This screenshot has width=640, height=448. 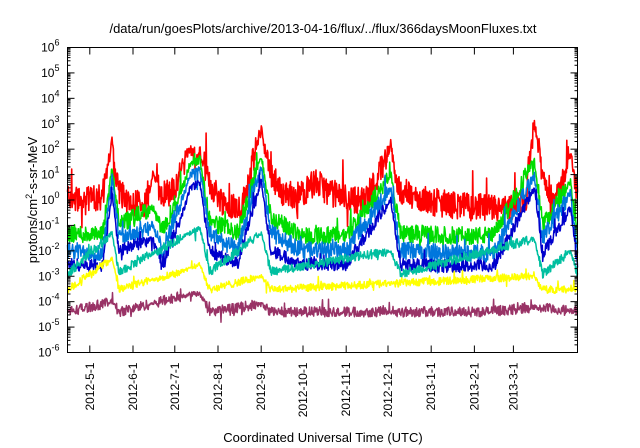 I want to click on y-tick-exponent: 1, so click(x=56, y=170).